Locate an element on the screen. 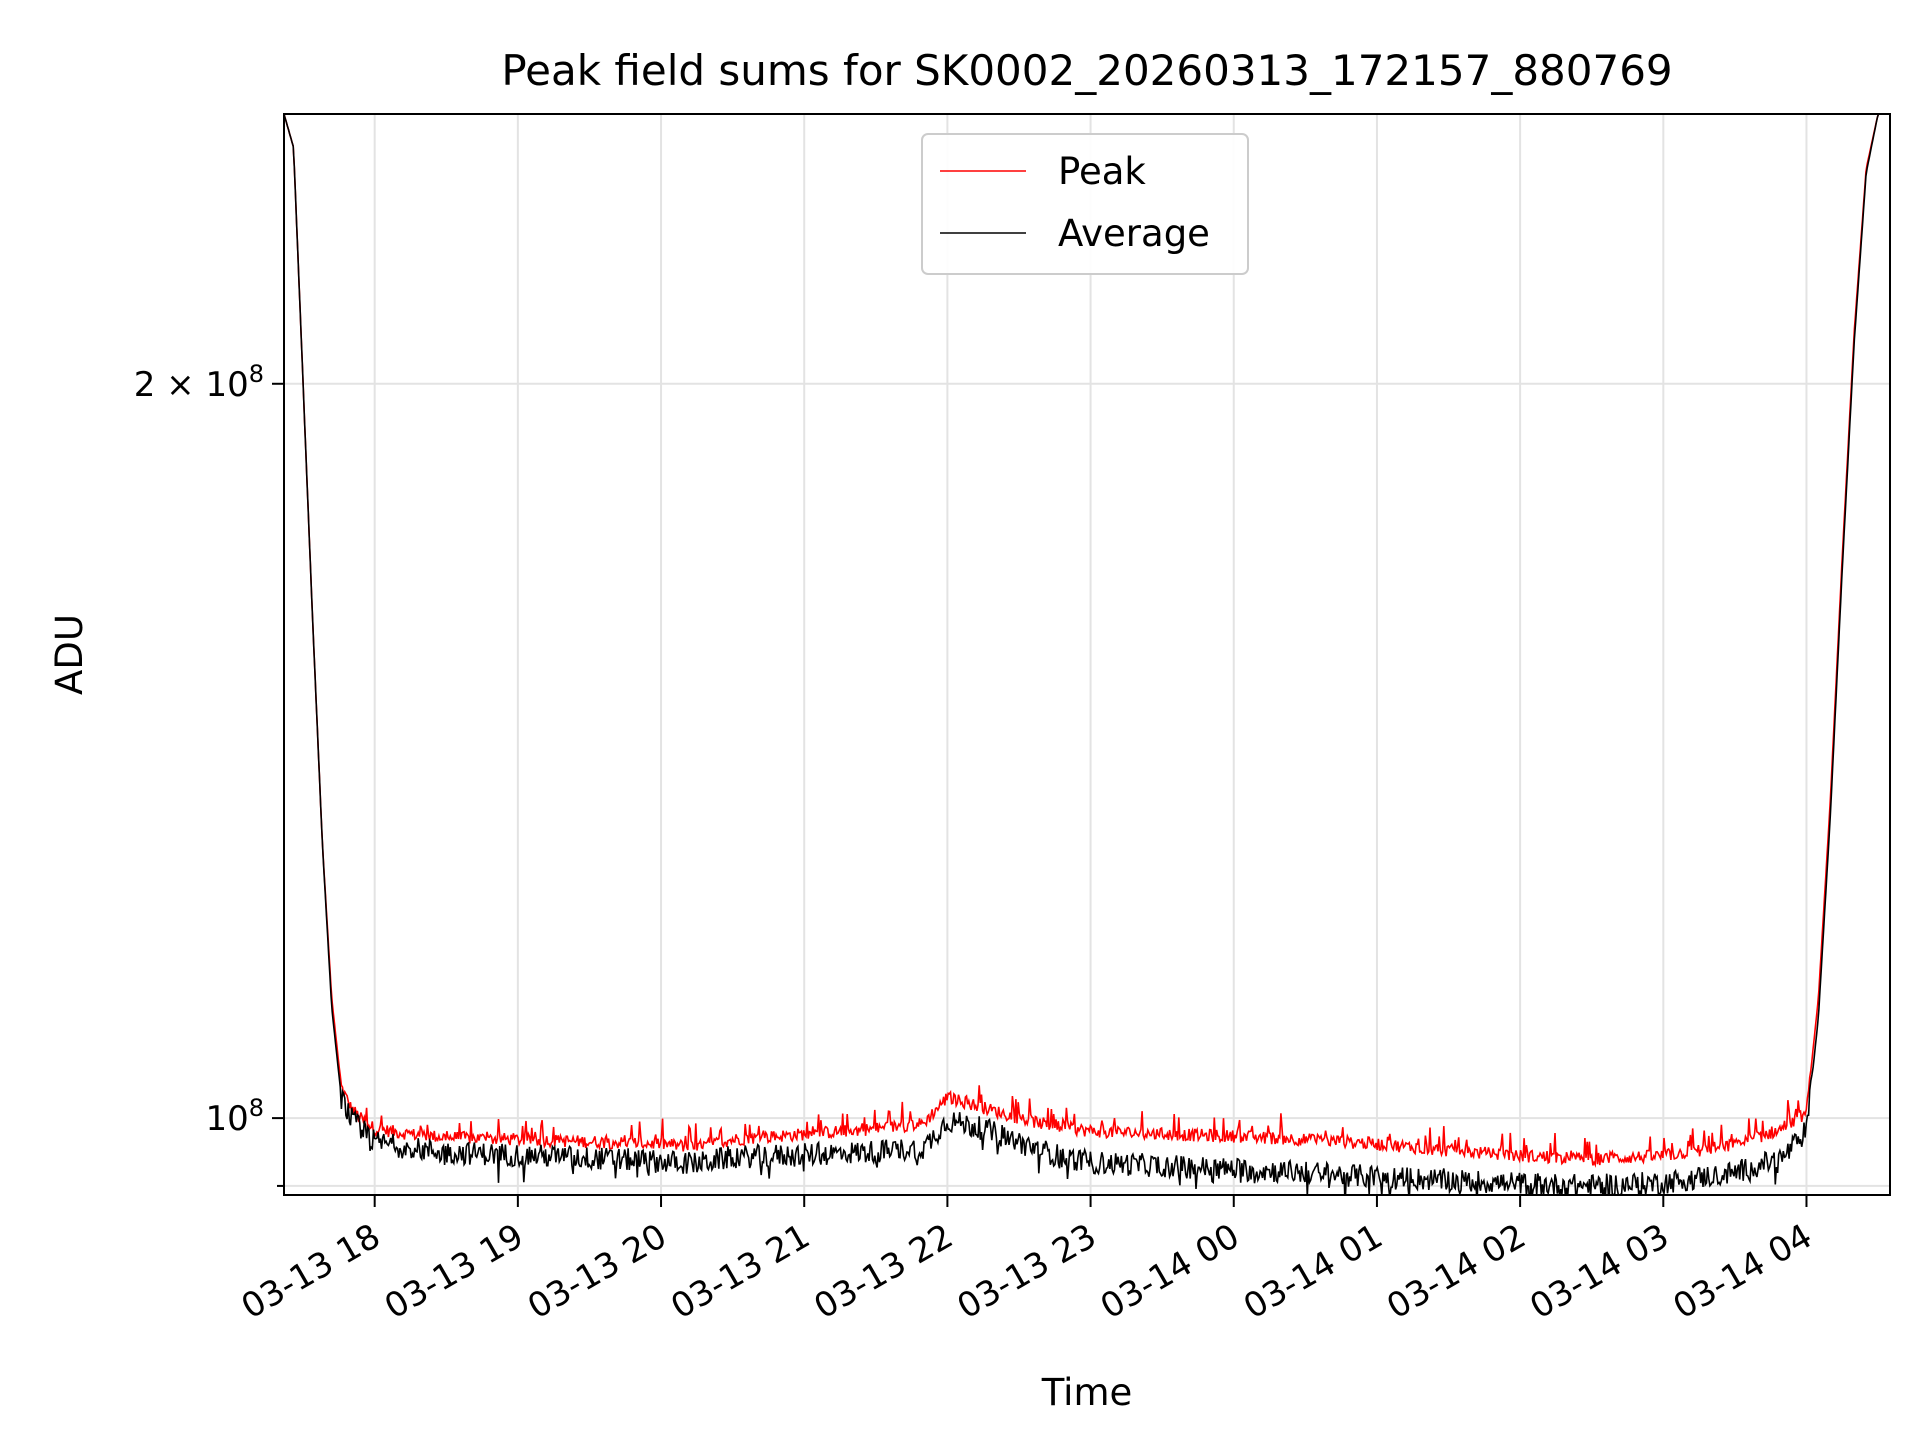 Image resolution: width=1920 pixels, height=1440 pixels. x-tick-label: 03-13 22 is located at coordinates (884, 1271).